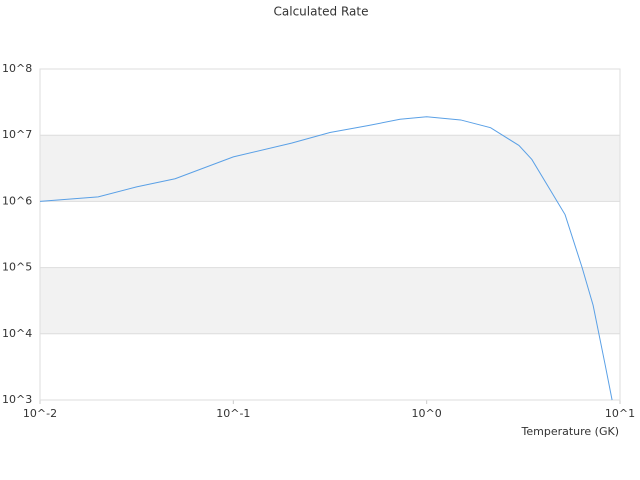 The height and width of the screenshot is (480, 640). What do you see at coordinates (17, 200) in the screenshot?
I see `y-tick-label: 10^6` at bounding box center [17, 200].